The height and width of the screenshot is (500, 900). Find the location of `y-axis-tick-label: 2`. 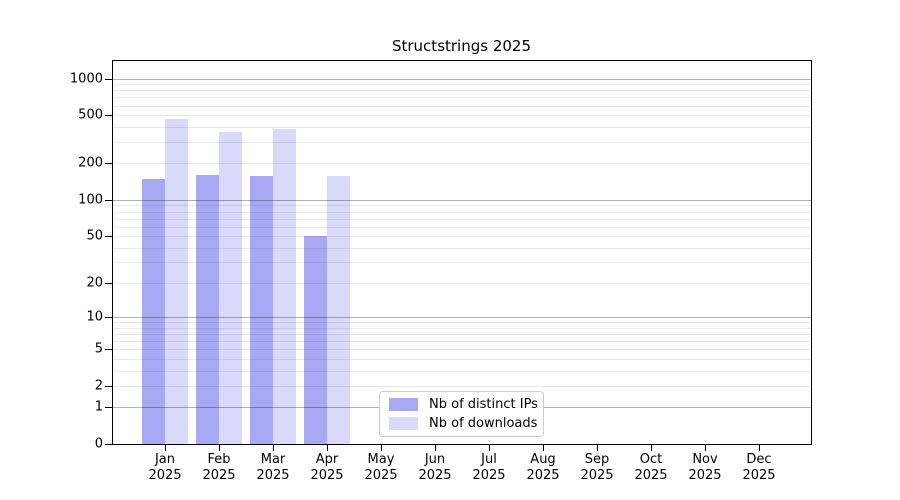

y-axis-tick-label: 2 is located at coordinates (98, 386).